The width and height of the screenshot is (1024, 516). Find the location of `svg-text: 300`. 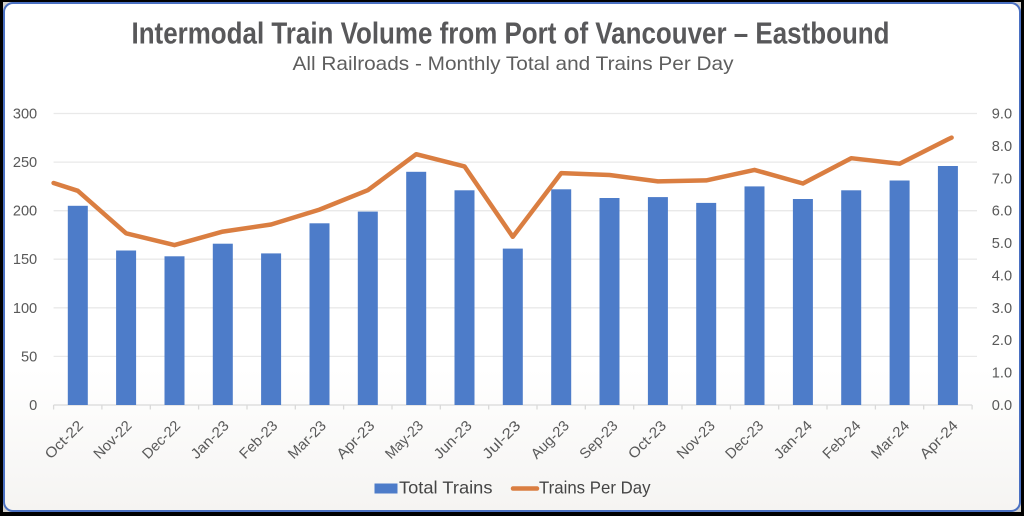

svg-text: 300 is located at coordinates (25, 115).